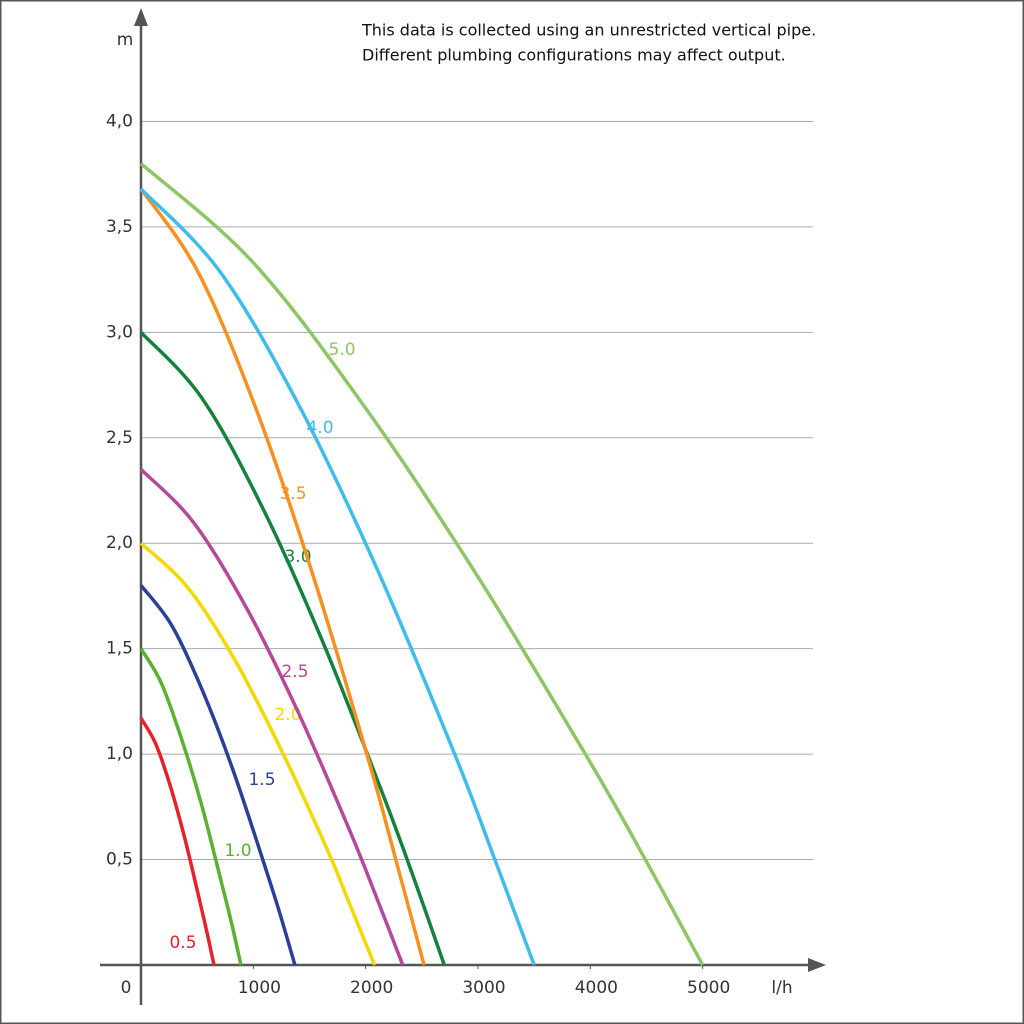 This screenshot has width=1024, height=1024. Describe the element at coordinates (119, 543) in the screenshot. I see `y-tick-label: 2,0` at that location.